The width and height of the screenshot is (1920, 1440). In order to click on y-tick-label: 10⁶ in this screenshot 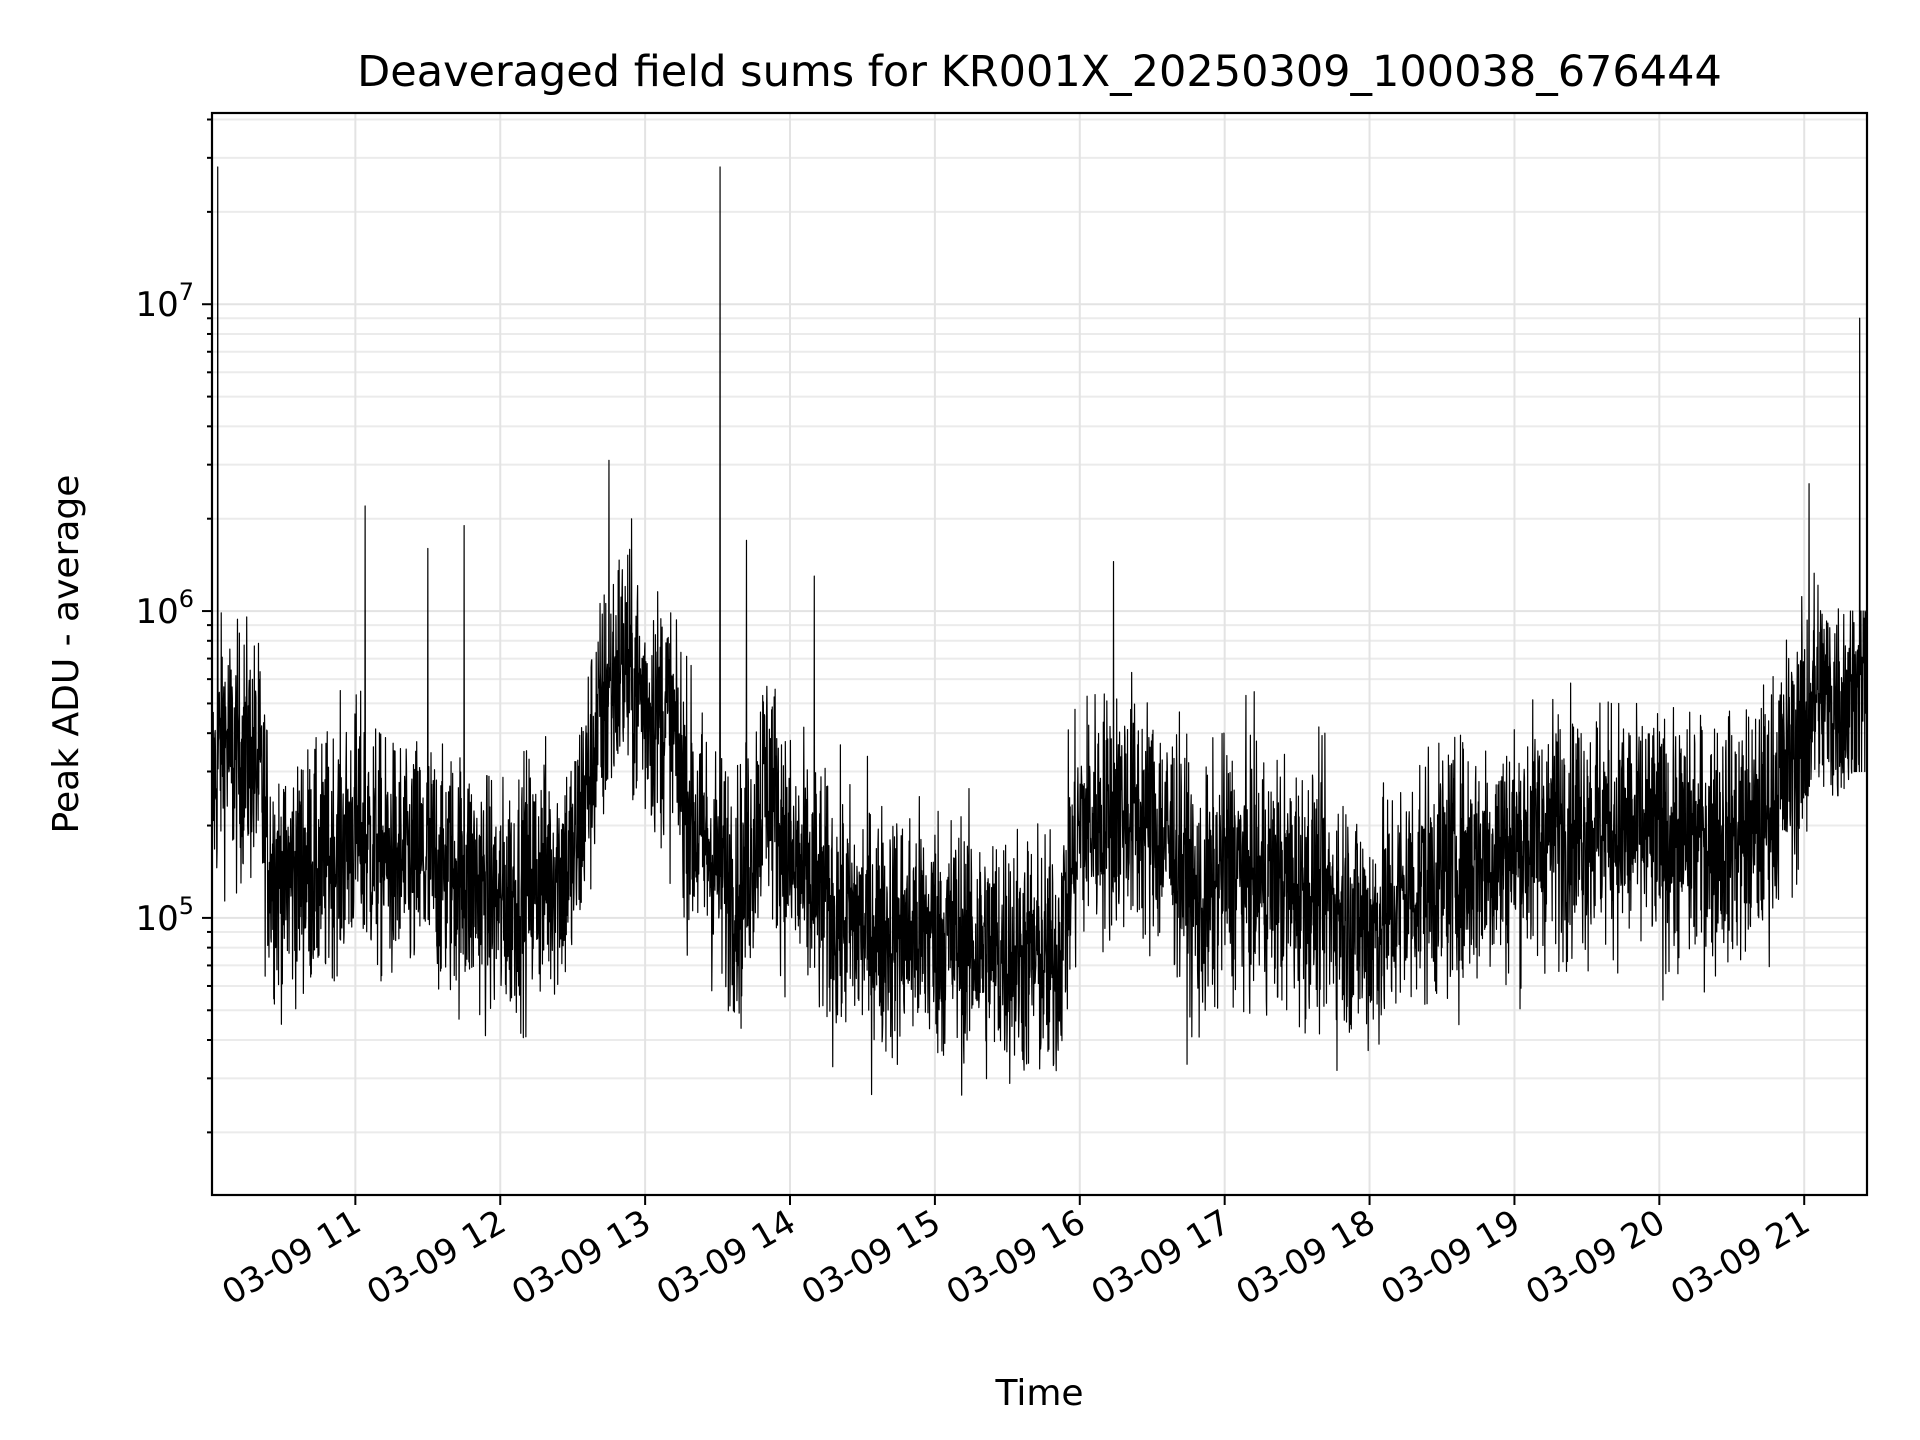, I will do `click(164, 608)`.